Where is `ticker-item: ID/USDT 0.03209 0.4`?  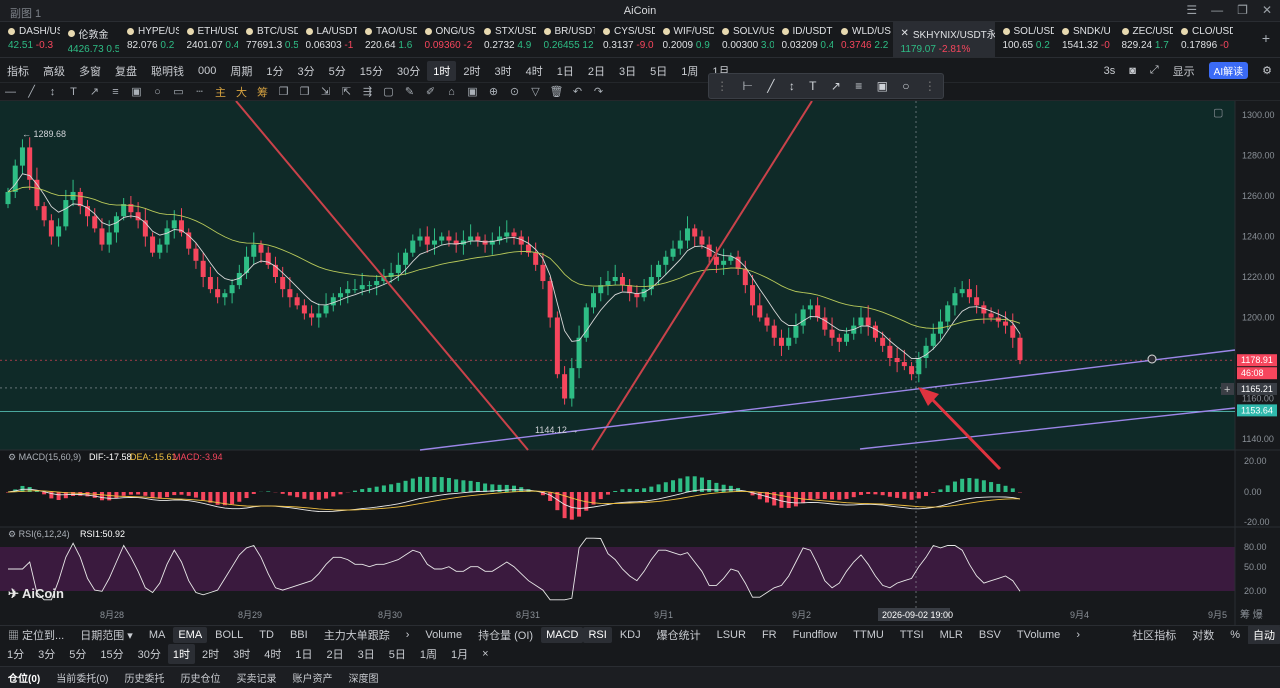
ticker-item: ID/USDT 0.03209 0.4 is located at coordinates (803, 39).